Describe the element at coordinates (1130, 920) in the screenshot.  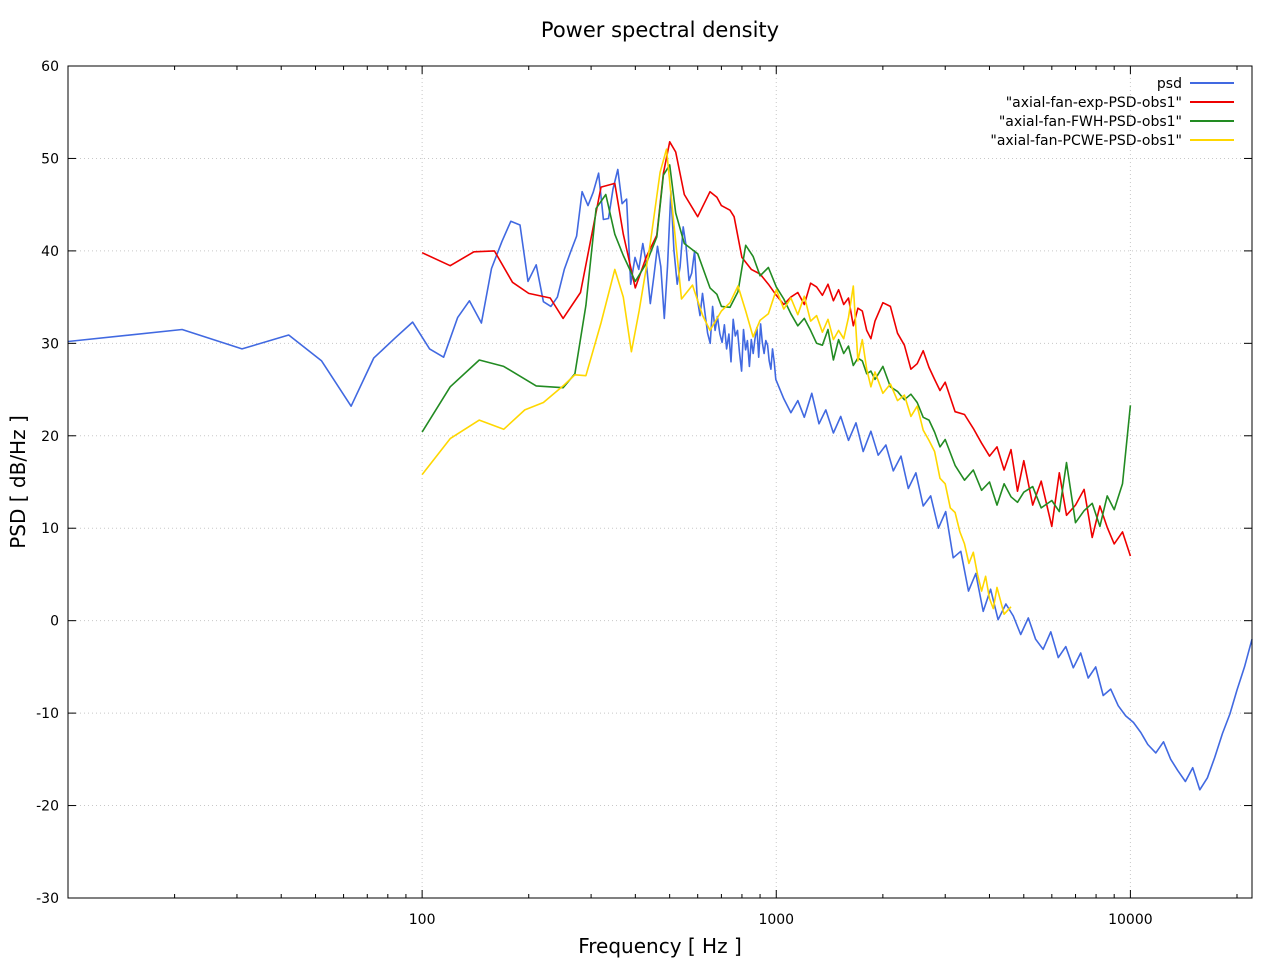
I see `x-tick-label: 10000` at that location.